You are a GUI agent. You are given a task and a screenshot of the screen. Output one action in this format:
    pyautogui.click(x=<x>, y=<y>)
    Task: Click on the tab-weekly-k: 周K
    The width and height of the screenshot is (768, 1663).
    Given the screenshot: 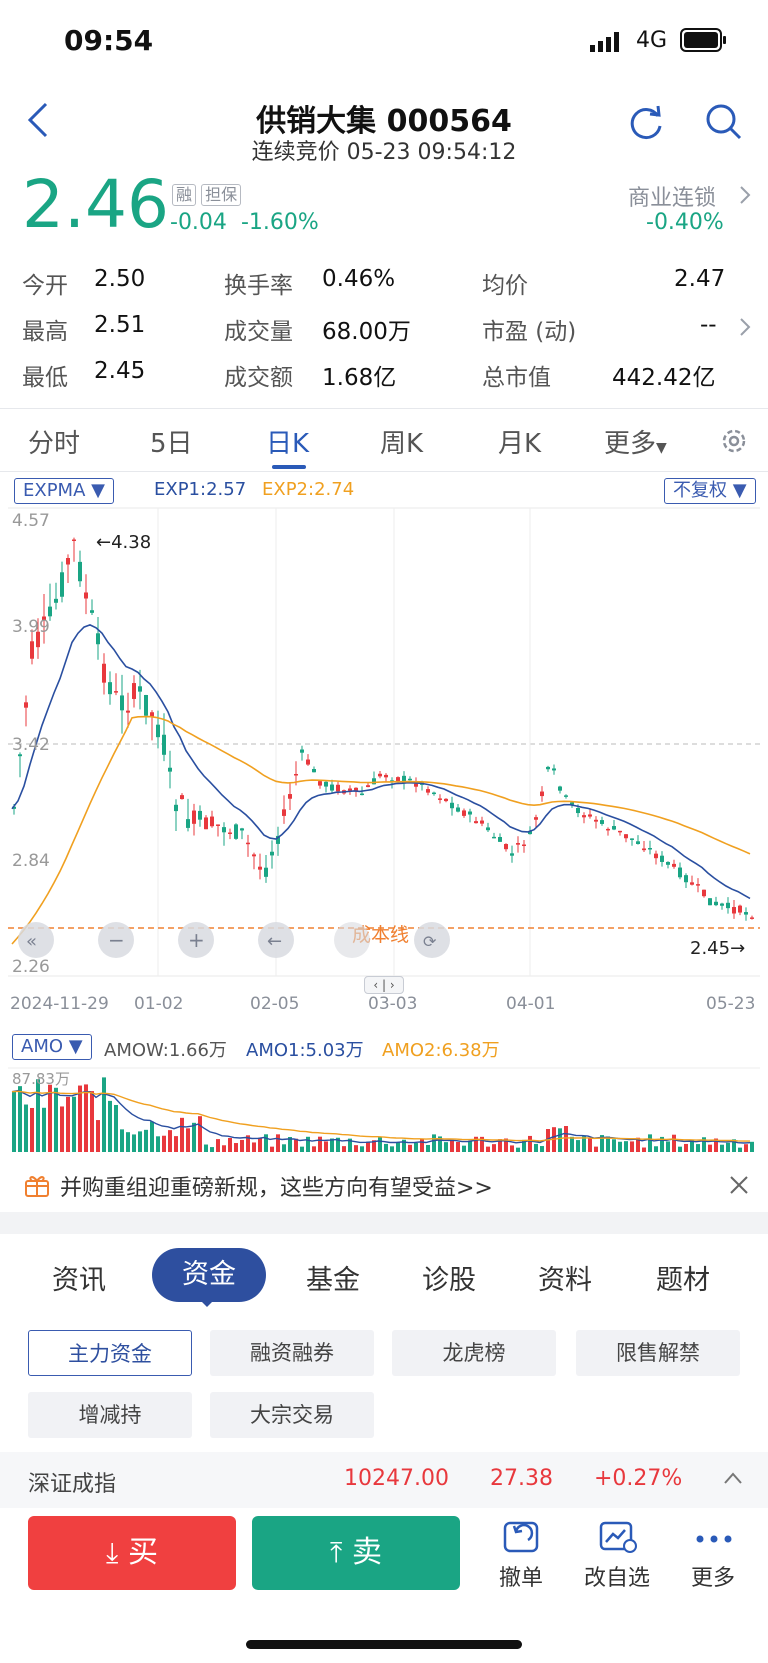 What is the action you would take?
    pyautogui.click(x=402, y=444)
    